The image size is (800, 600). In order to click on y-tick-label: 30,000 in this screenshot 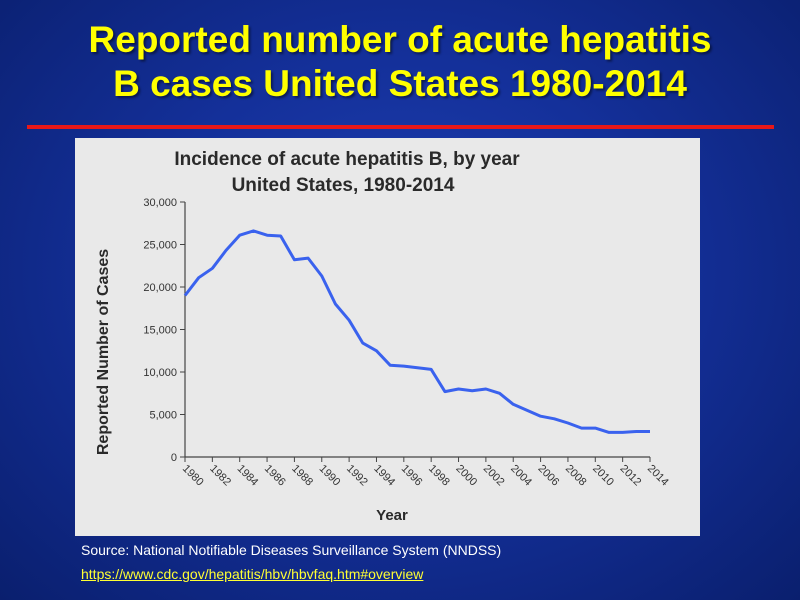, I will do `click(160, 203)`.